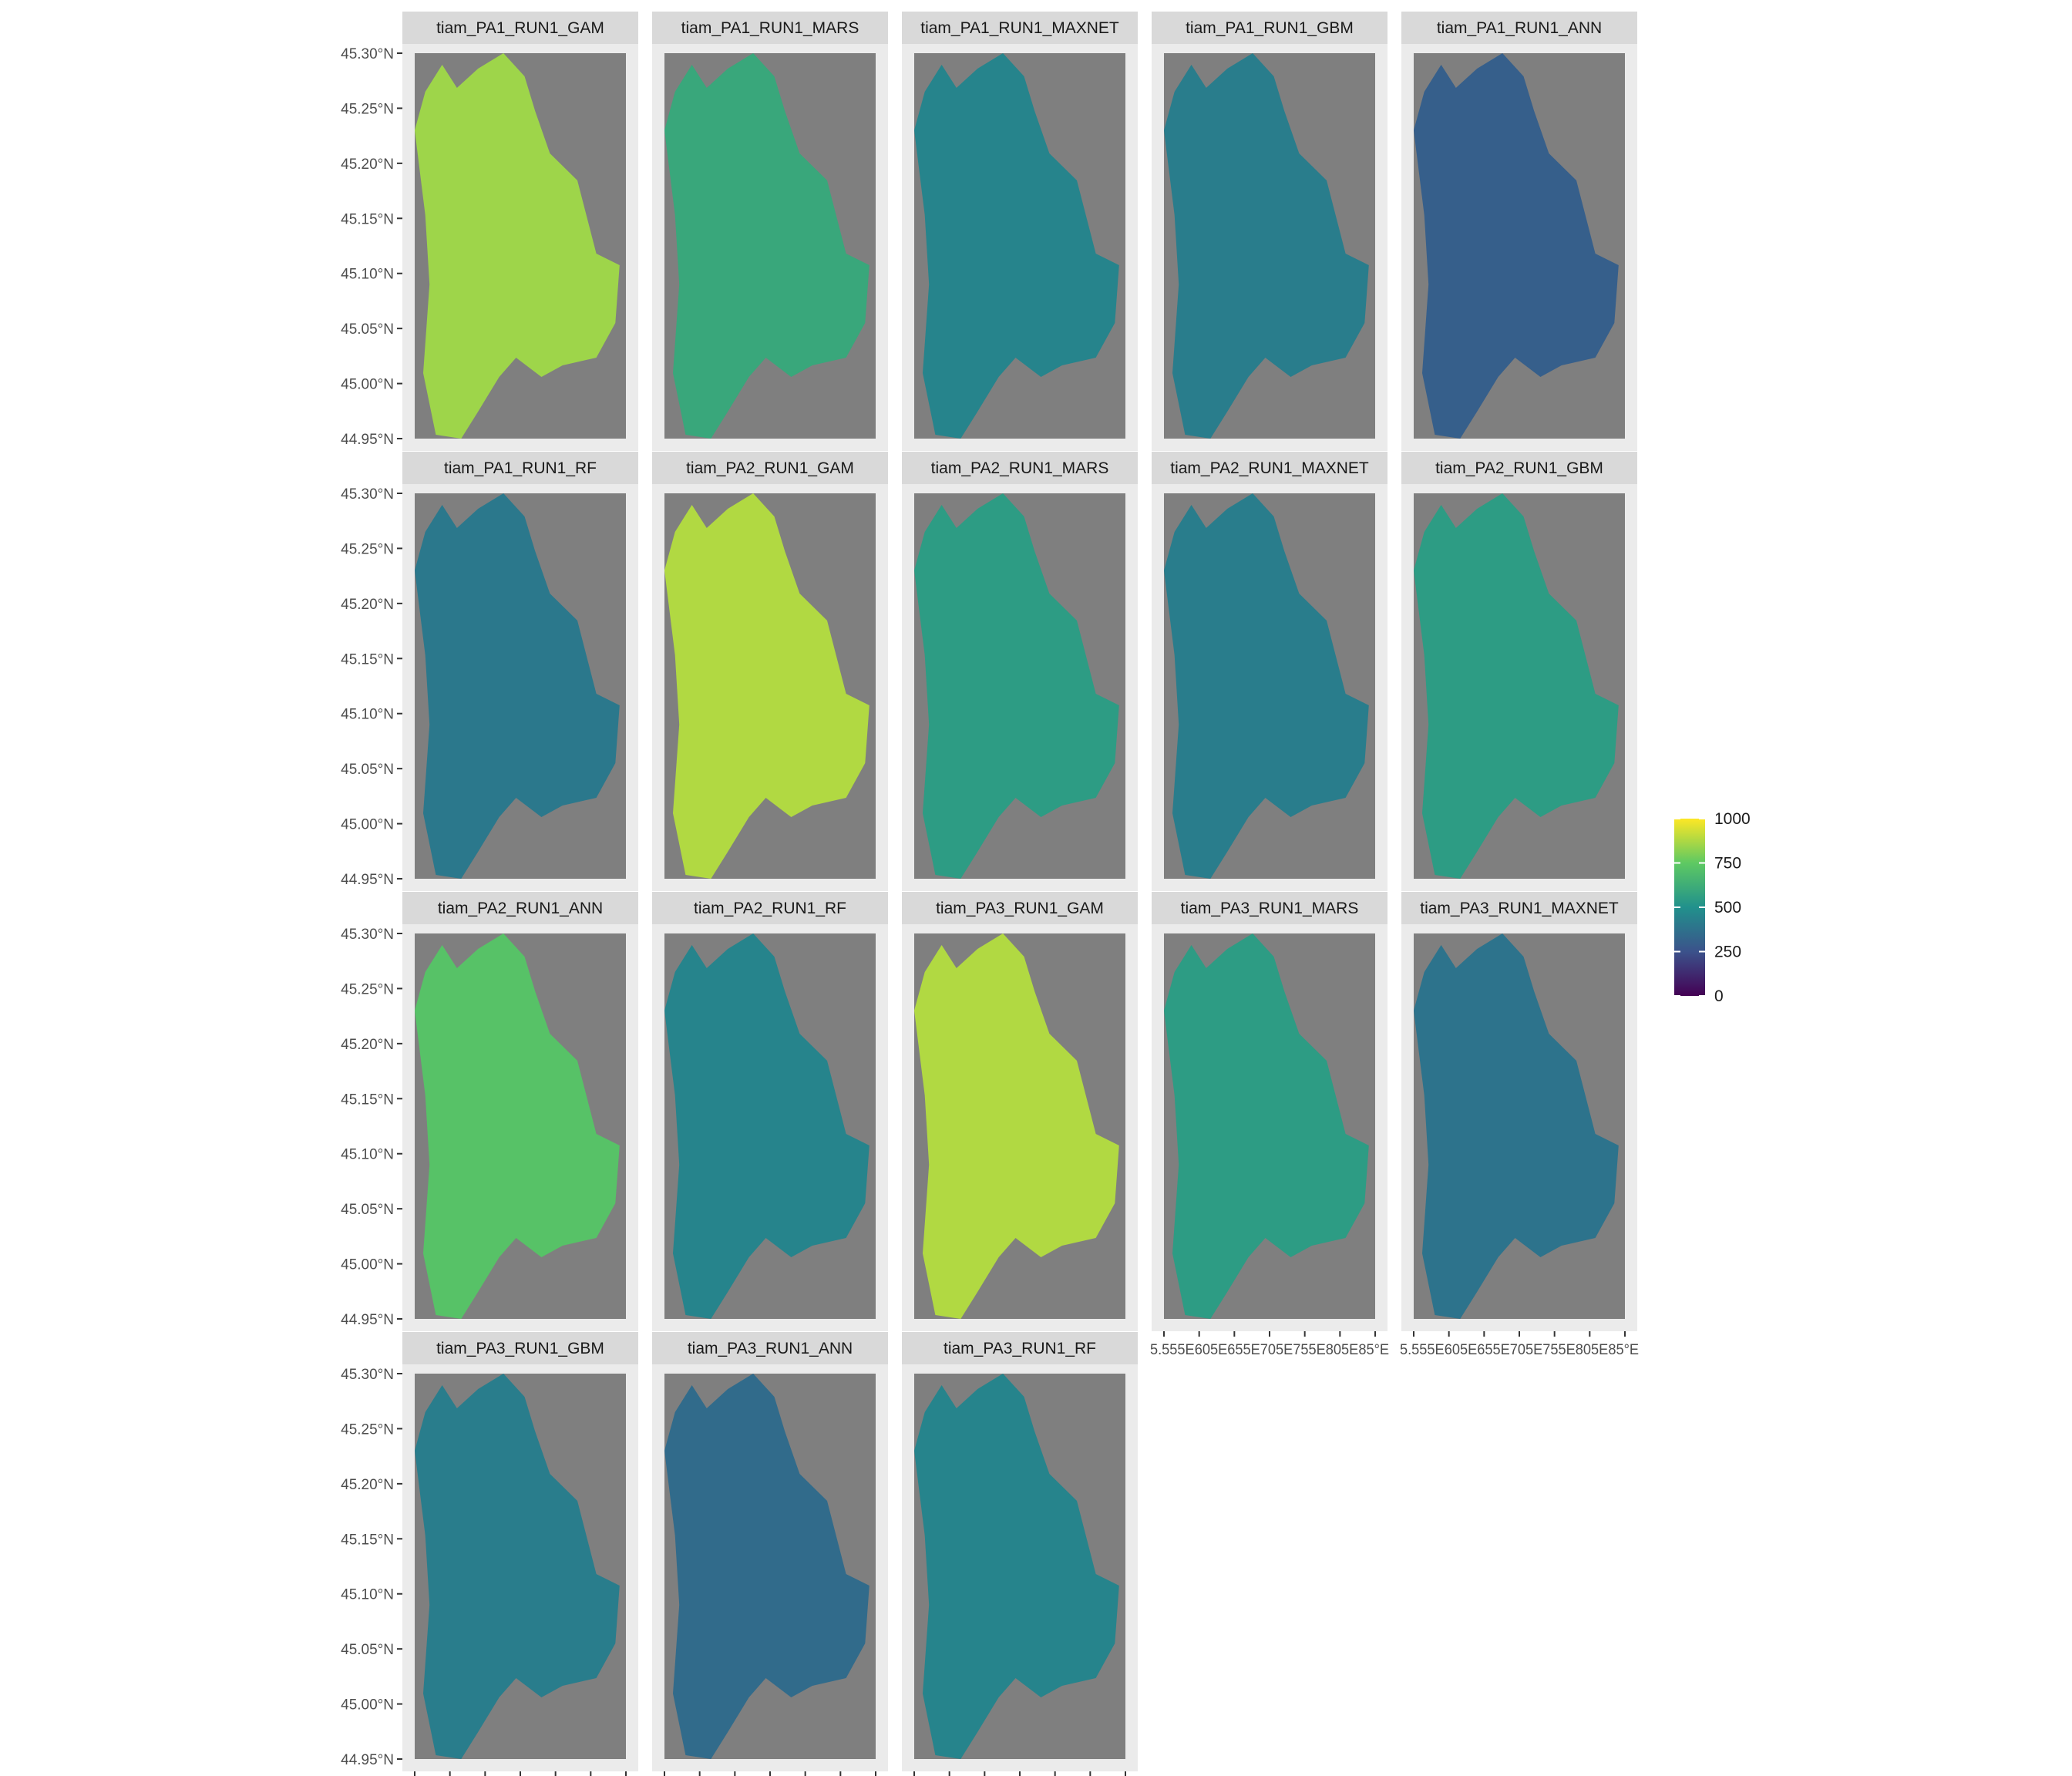 This screenshot has height=1776, width=2072. I want to click on colorbar-label: 250, so click(1728, 953).